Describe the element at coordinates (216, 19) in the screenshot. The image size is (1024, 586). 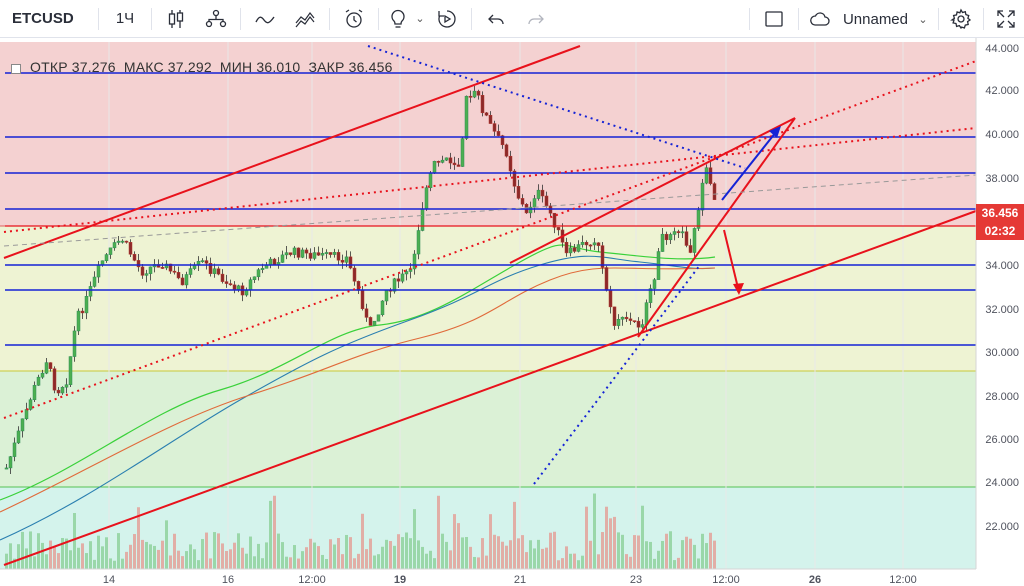
I see `compare-icon` at that location.